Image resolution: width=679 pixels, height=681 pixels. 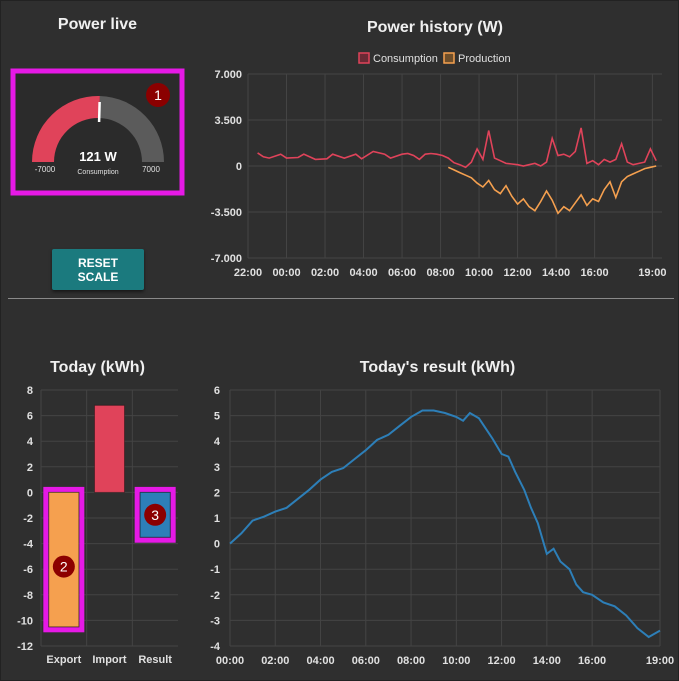 What do you see at coordinates (30, 493) in the screenshot?
I see `today-y-tick-label: 0` at bounding box center [30, 493].